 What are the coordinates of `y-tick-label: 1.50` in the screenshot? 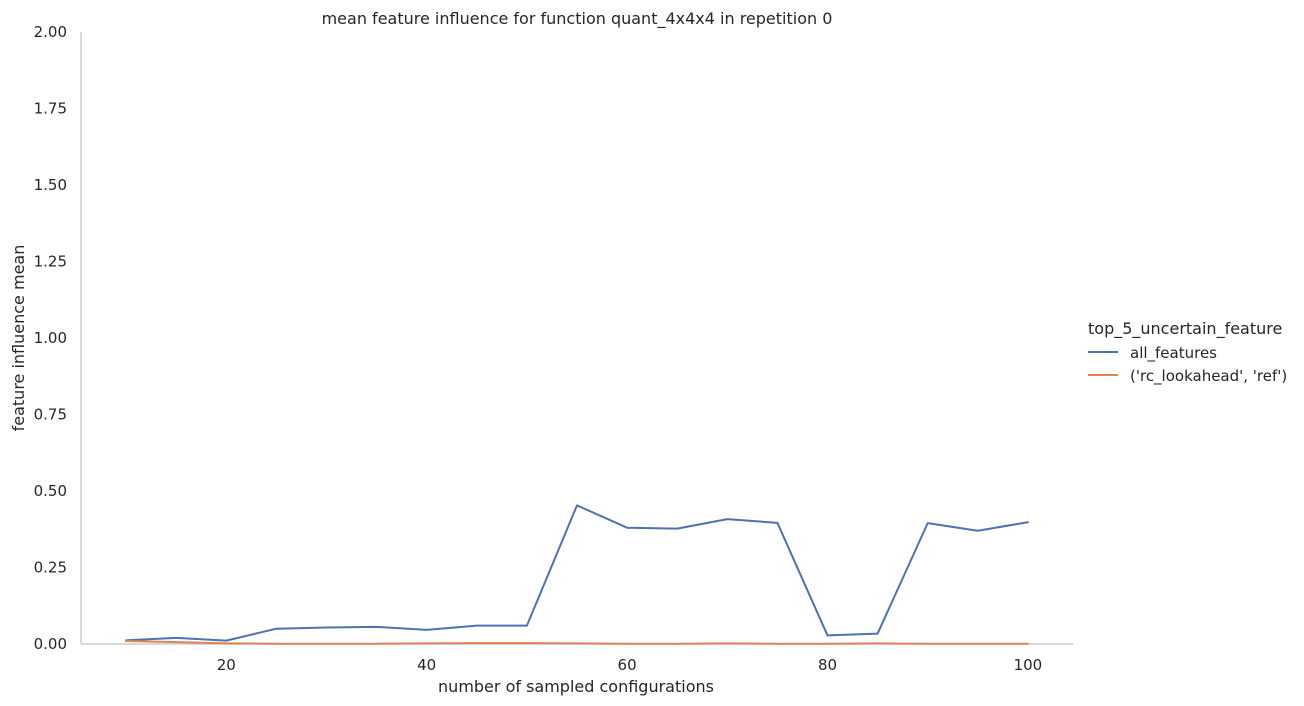 It's located at (50, 185).